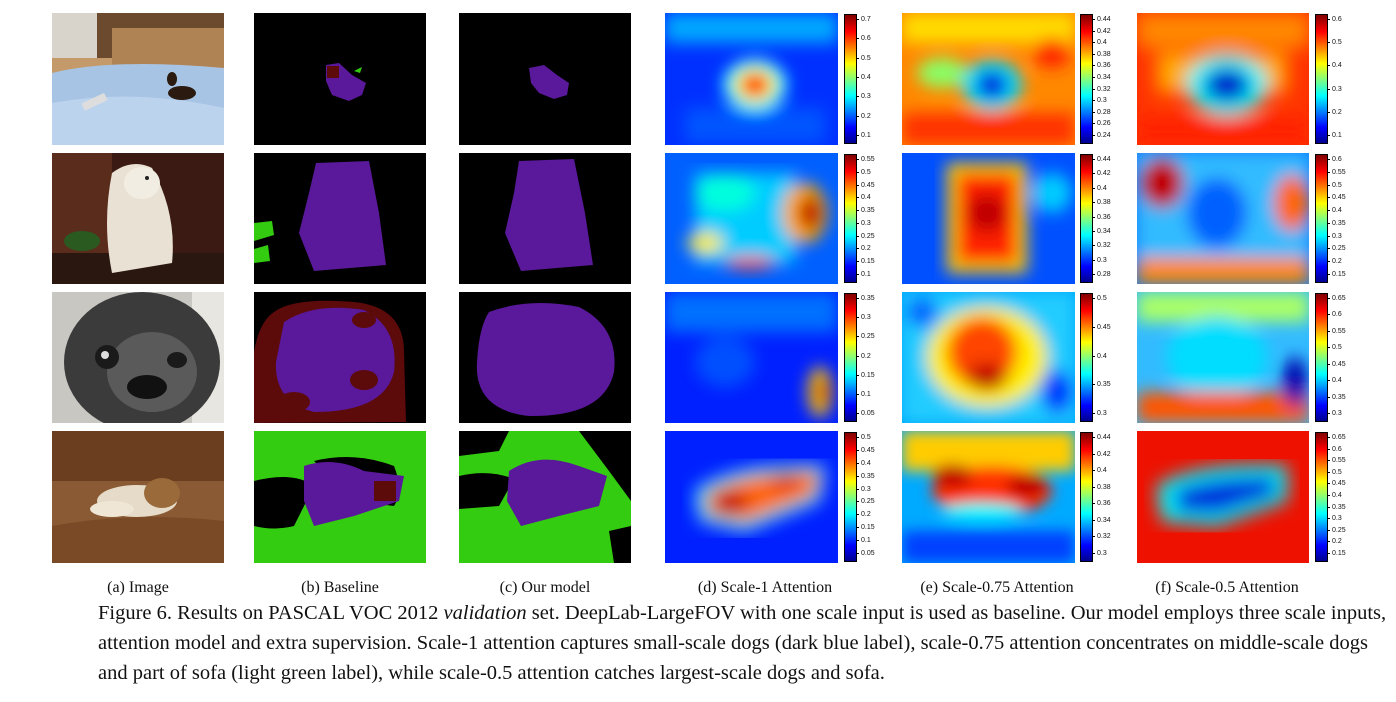  What do you see at coordinates (850, 79) in the screenshot?
I see `colorbar-row1-d` at bounding box center [850, 79].